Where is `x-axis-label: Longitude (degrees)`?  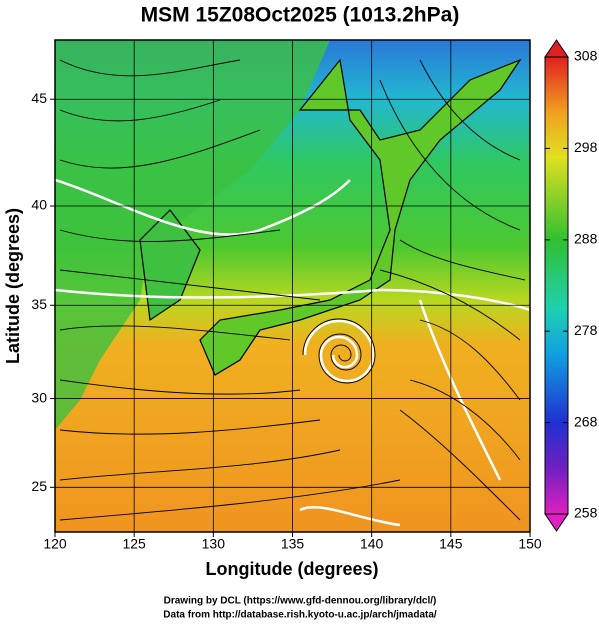 x-axis-label: Longitude (degrees) is located at coordinates (291, 569).